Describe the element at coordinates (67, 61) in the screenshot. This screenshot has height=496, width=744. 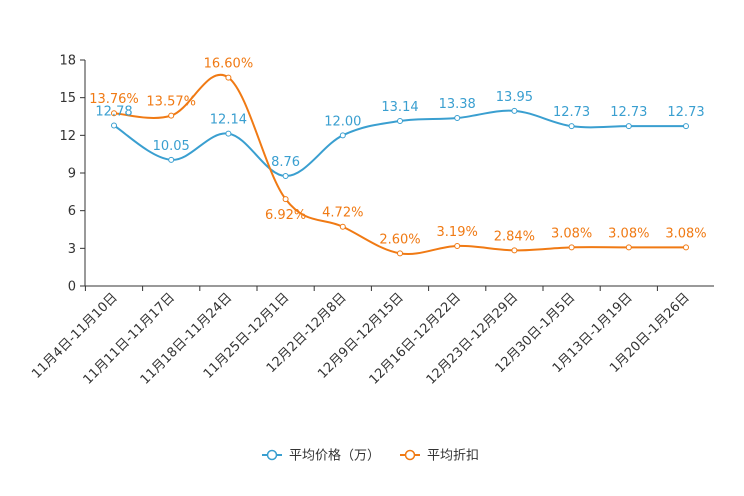
I see `y-tick-label: 18` at that location.